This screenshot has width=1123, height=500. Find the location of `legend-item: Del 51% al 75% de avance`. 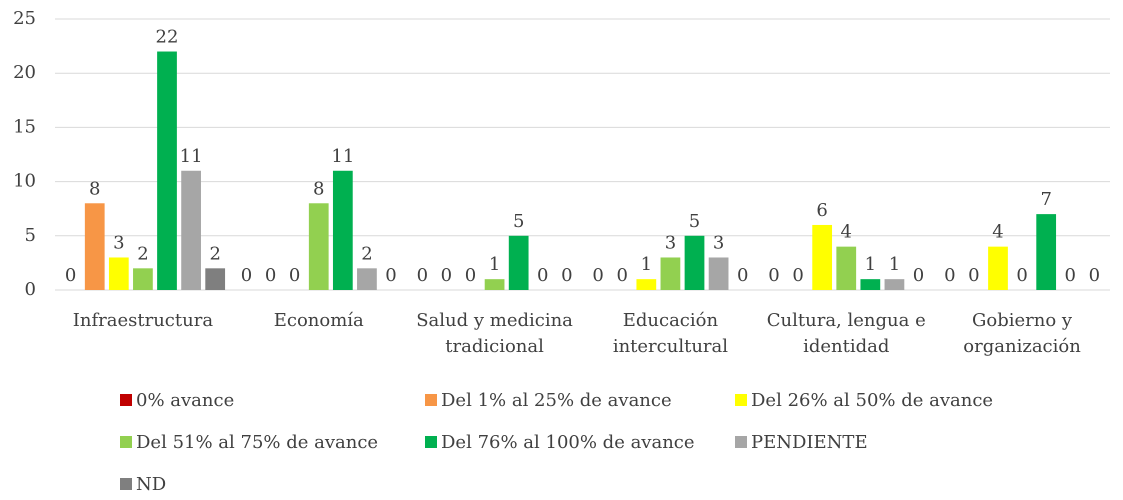

legend-item: Del 51% al 75% de avance is located at coordinates (272, 442).